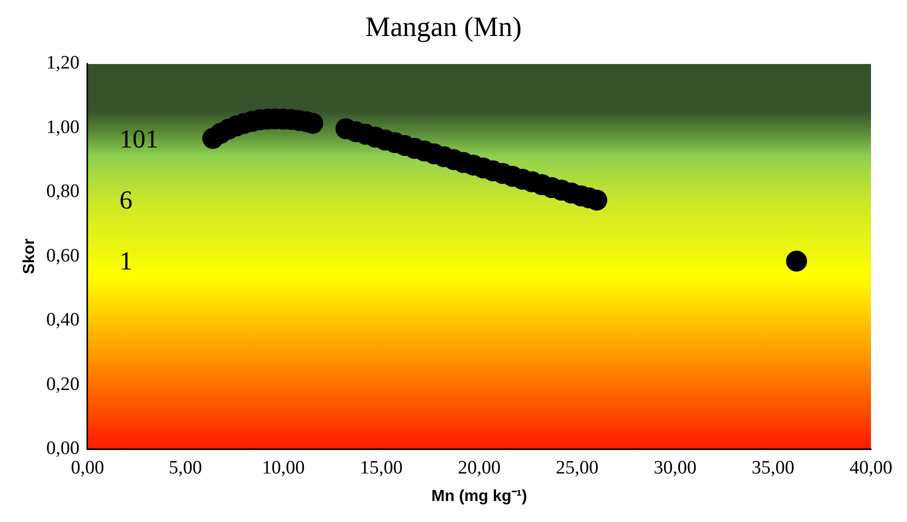  What do you see at coordinates (283, 467) in the screenshot?
I see `x-tick-label: 10,00` at bounding box center [283, 467].